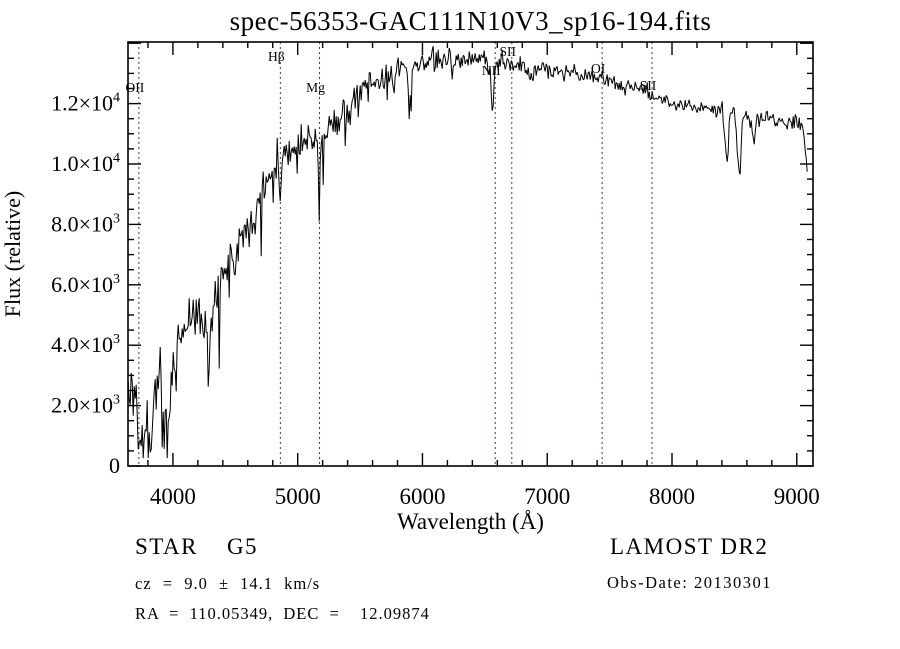  I want to click on y-tick-label: 4.0×10³, so click(85, 344).